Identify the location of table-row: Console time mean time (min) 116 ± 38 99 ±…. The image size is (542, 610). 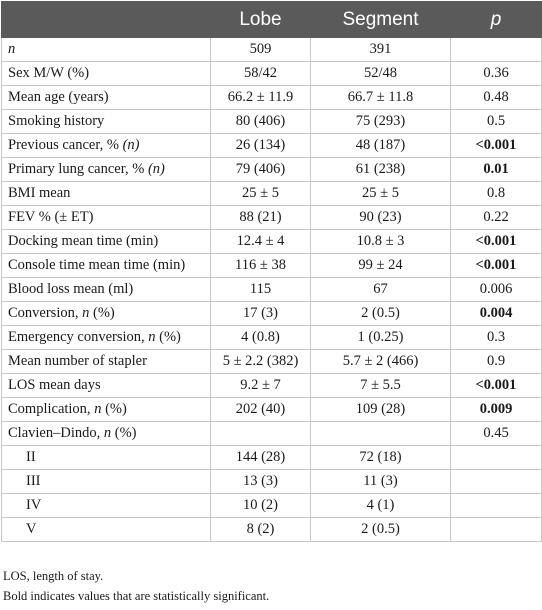
(271, 265).